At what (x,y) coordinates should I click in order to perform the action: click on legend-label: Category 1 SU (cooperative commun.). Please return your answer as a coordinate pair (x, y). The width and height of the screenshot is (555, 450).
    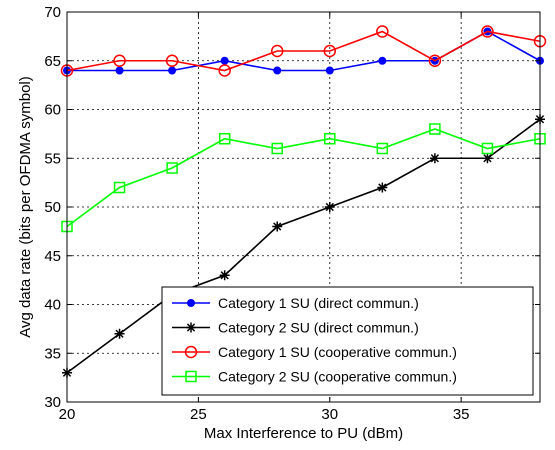
    Looking at the image, I should click on (337, 352).